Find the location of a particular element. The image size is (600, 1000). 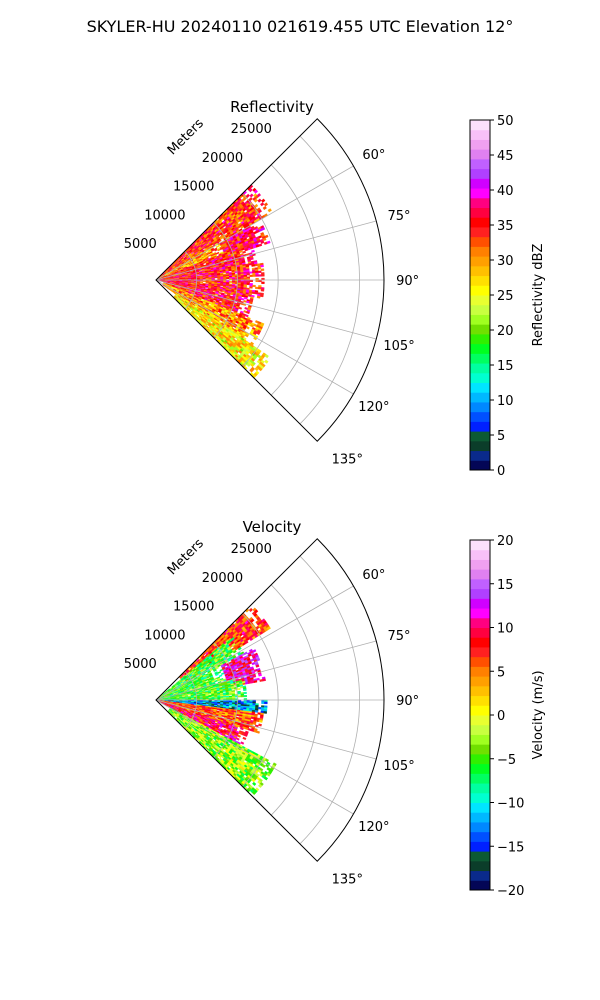

colorbar-tick-label: −20 is located at coordinates (510, 891).